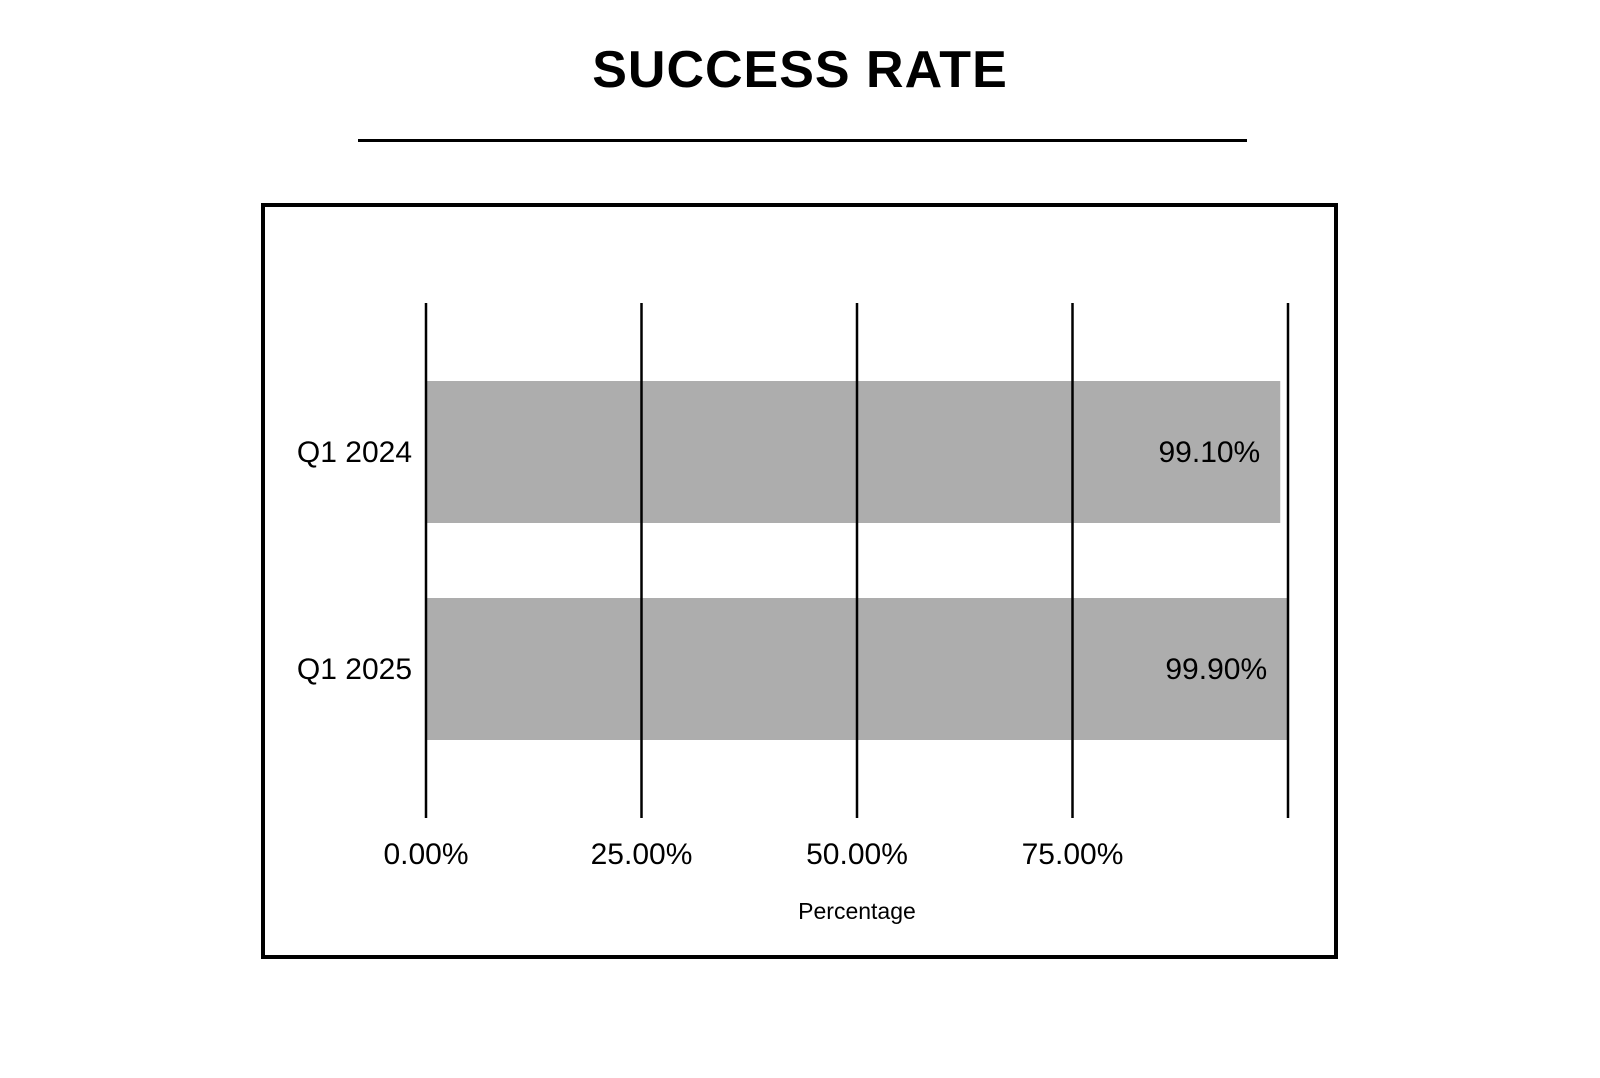 This screenshot has width=1600, height=1078. What do you see at coordinates (354, 561) in the screenshot?
I see `category-labels-layer: Q1 2024 Q1 2025` at bounding box center [354, 561].